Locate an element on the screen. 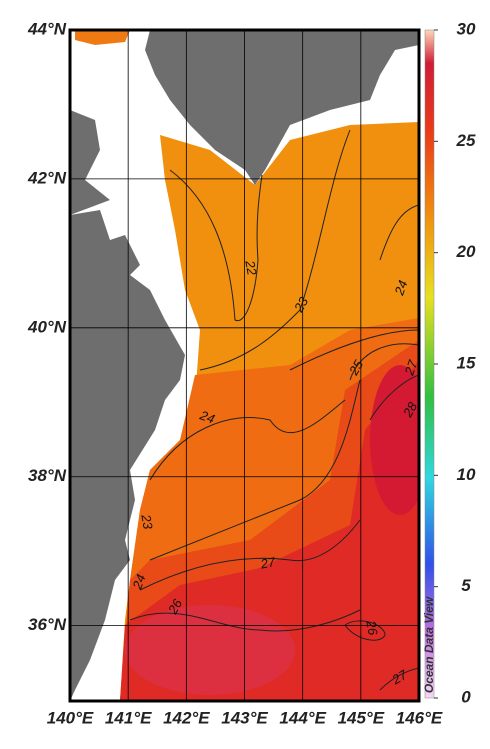 The image size is (490, 749). colorbar-tick-label: 10 is located at coordinates (466, 474).